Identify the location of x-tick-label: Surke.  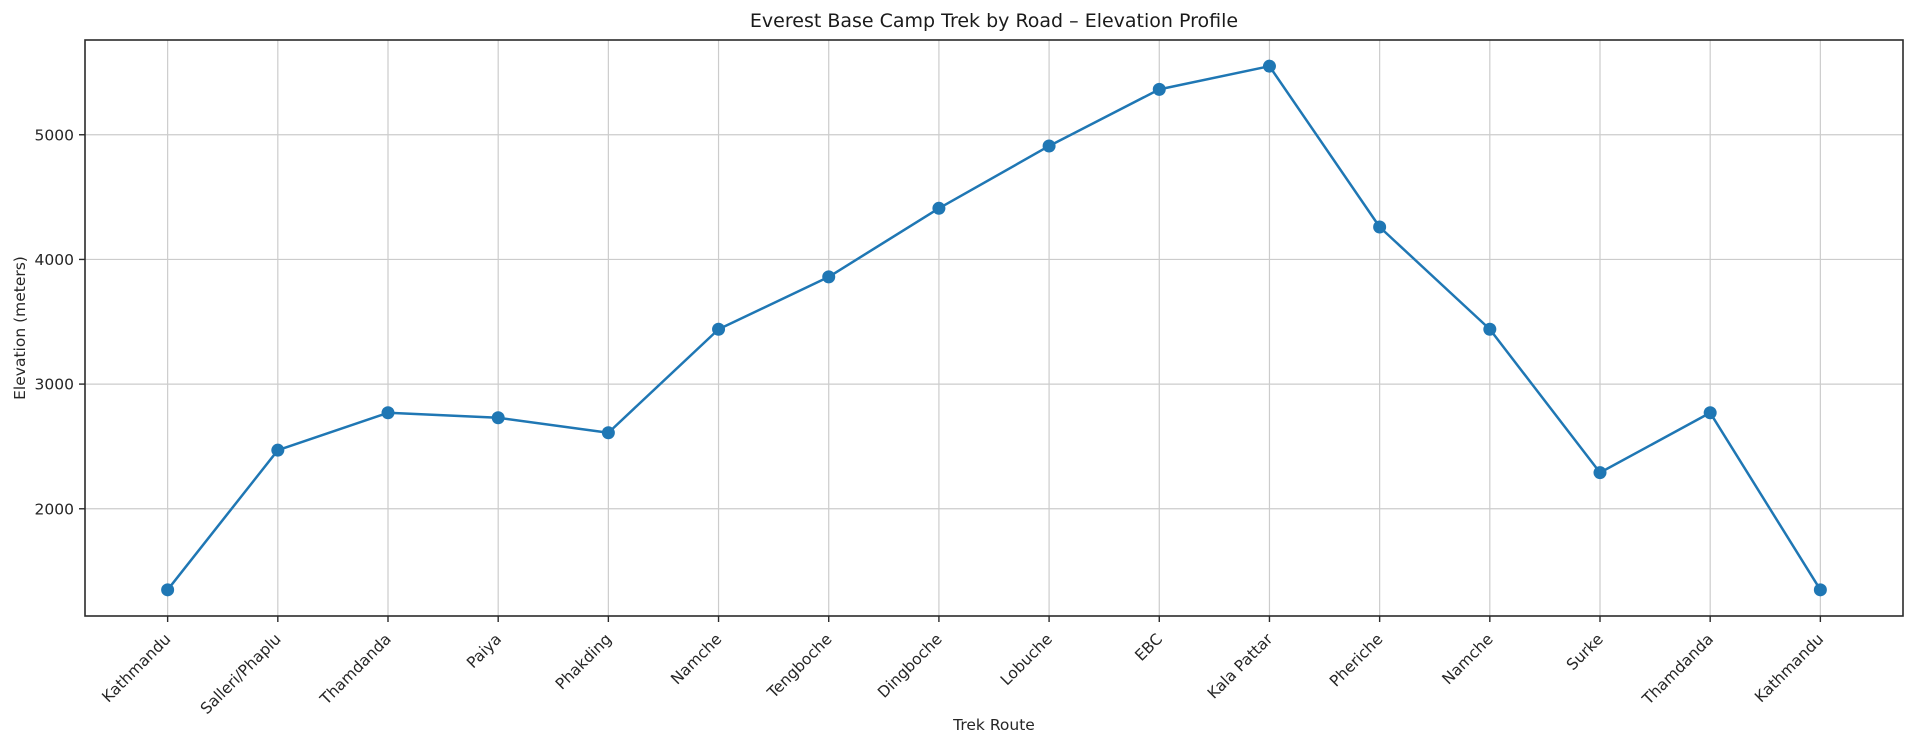
(1585, 652).